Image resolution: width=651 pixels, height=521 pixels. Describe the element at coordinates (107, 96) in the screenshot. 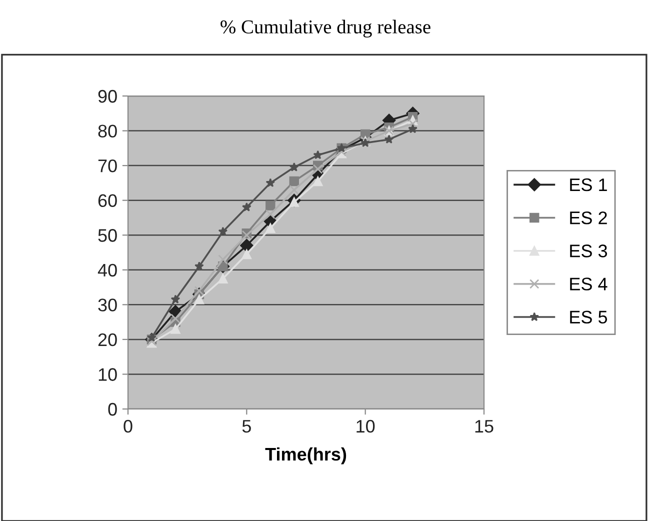

I see `y-tick-label: 90` at that location.